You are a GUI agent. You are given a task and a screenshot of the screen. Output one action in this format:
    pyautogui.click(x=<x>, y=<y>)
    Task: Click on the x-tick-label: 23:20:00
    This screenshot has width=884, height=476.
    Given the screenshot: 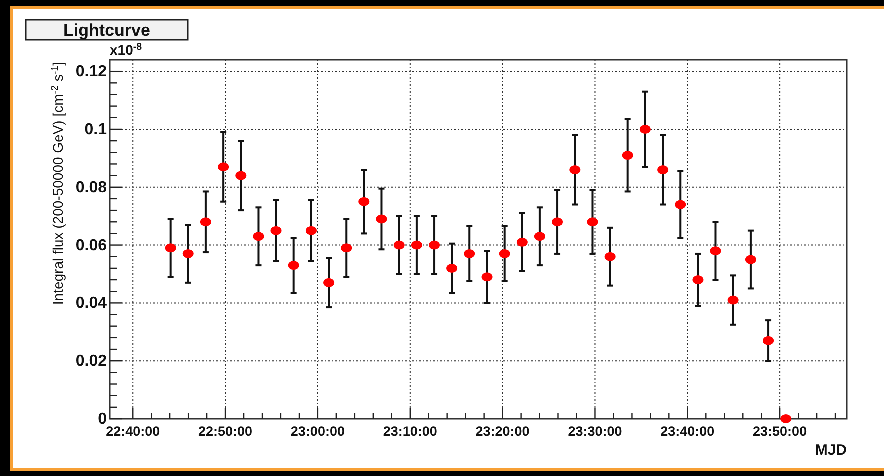 What is the action you would take?
    pyautogui.click(x=503, y=431)
    